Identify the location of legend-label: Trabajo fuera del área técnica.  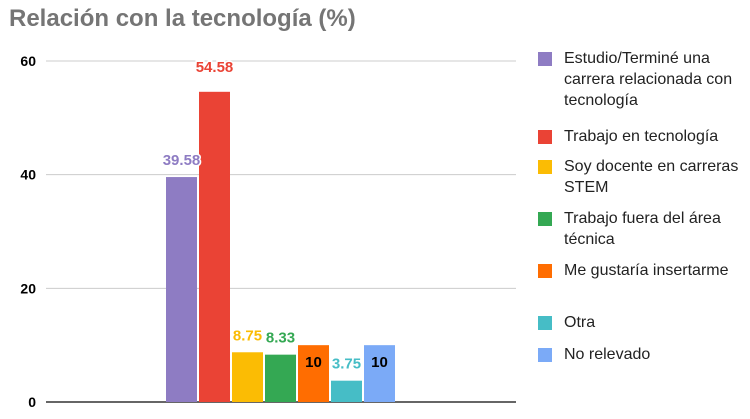
(642, 229).